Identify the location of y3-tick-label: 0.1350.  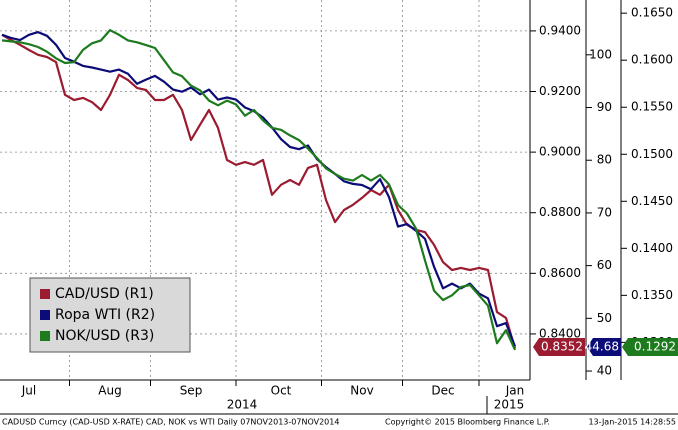
(652, 295).